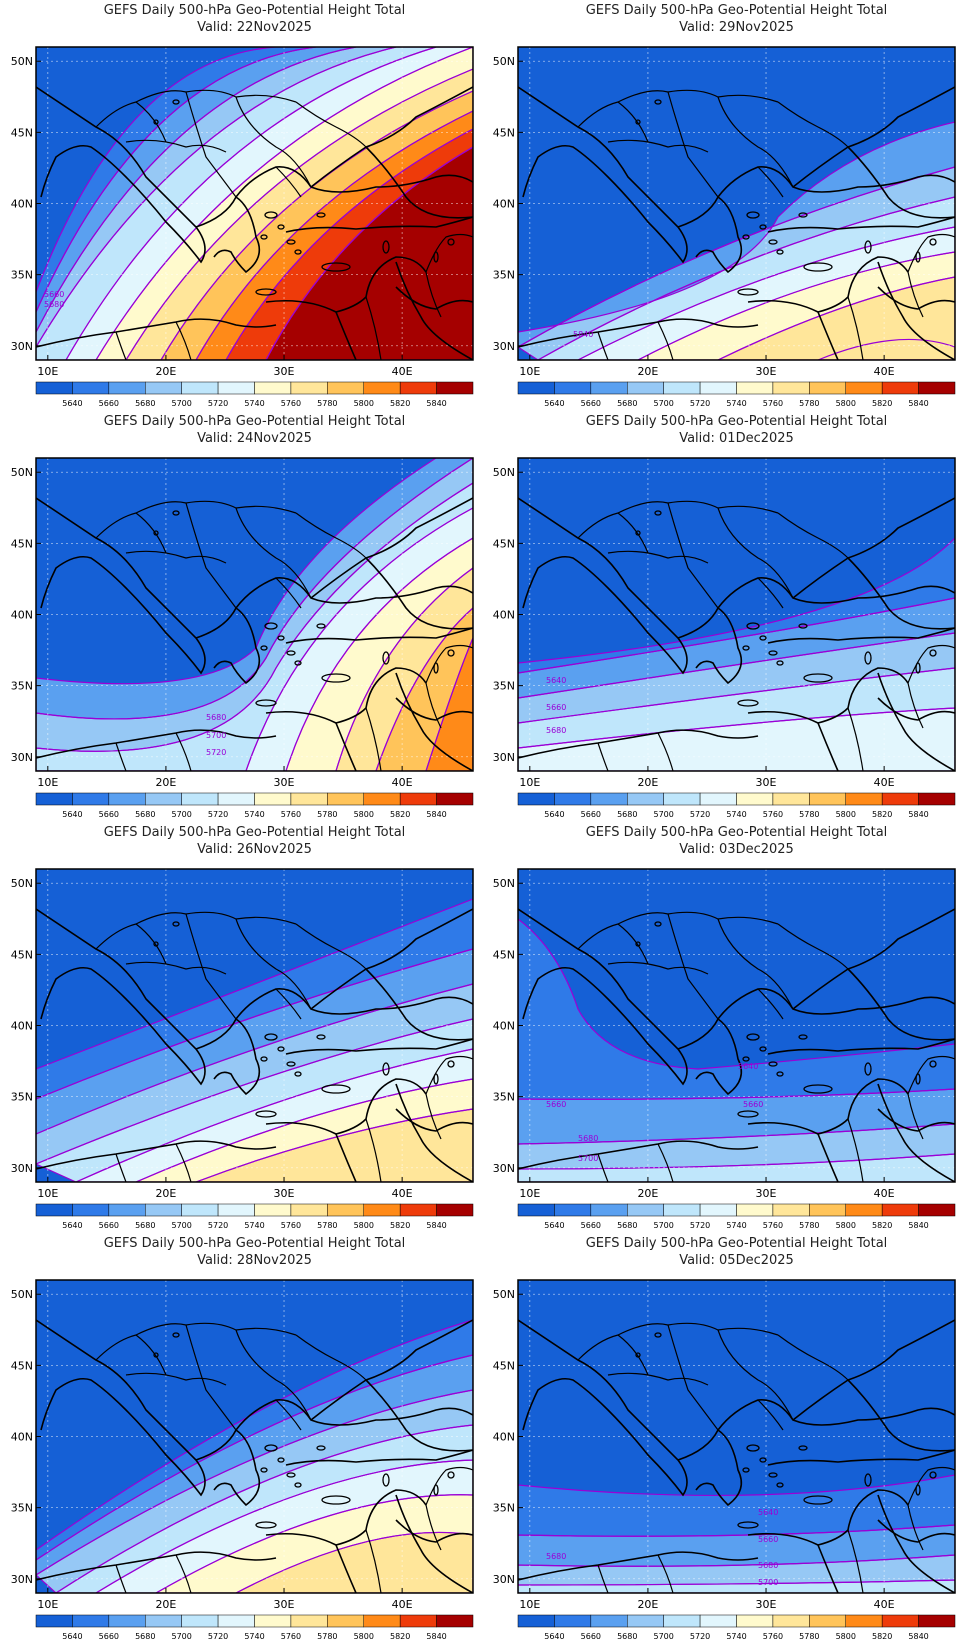 The image size is (964, 1644). What do you see at coordinates (736, 849) in the screenshot?
I see `panel-valid-date: Valid: 03Dec2025` at bounding box center [736, 849].